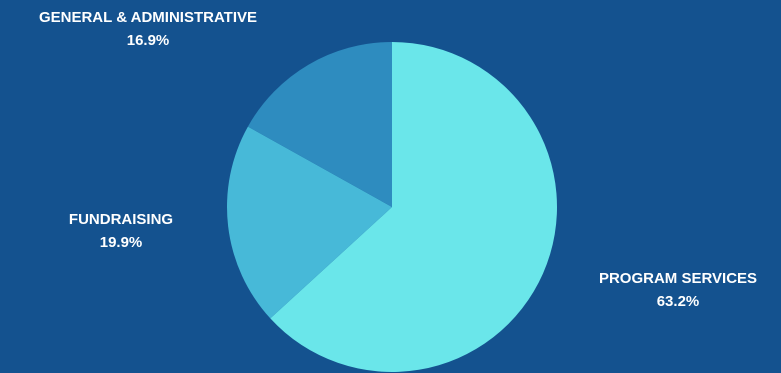  Describe the element at coordinates (319, 124) in the screenshot. I see `pie-slice-general-administrative` at that location.